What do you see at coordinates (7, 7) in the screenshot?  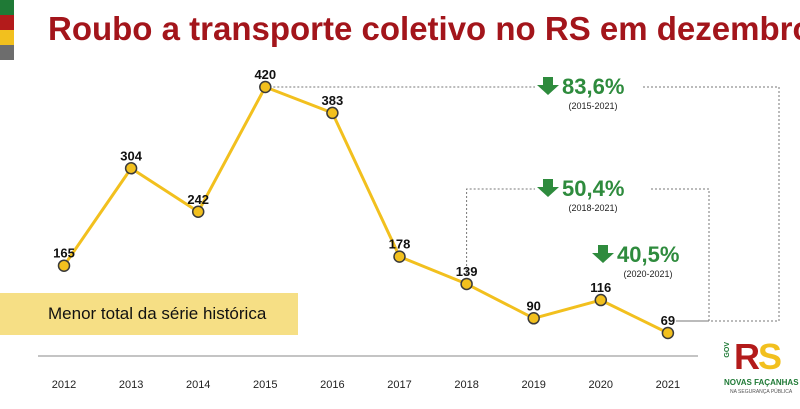 I see `flag-stripe-green` at bounding box center [7, 7].